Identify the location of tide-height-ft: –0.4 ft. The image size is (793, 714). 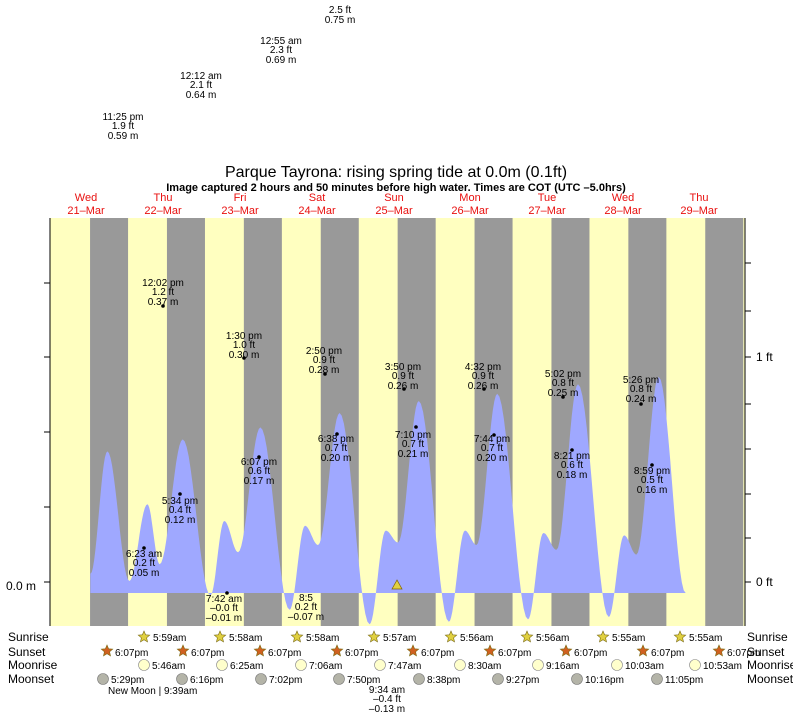
(387, 699).